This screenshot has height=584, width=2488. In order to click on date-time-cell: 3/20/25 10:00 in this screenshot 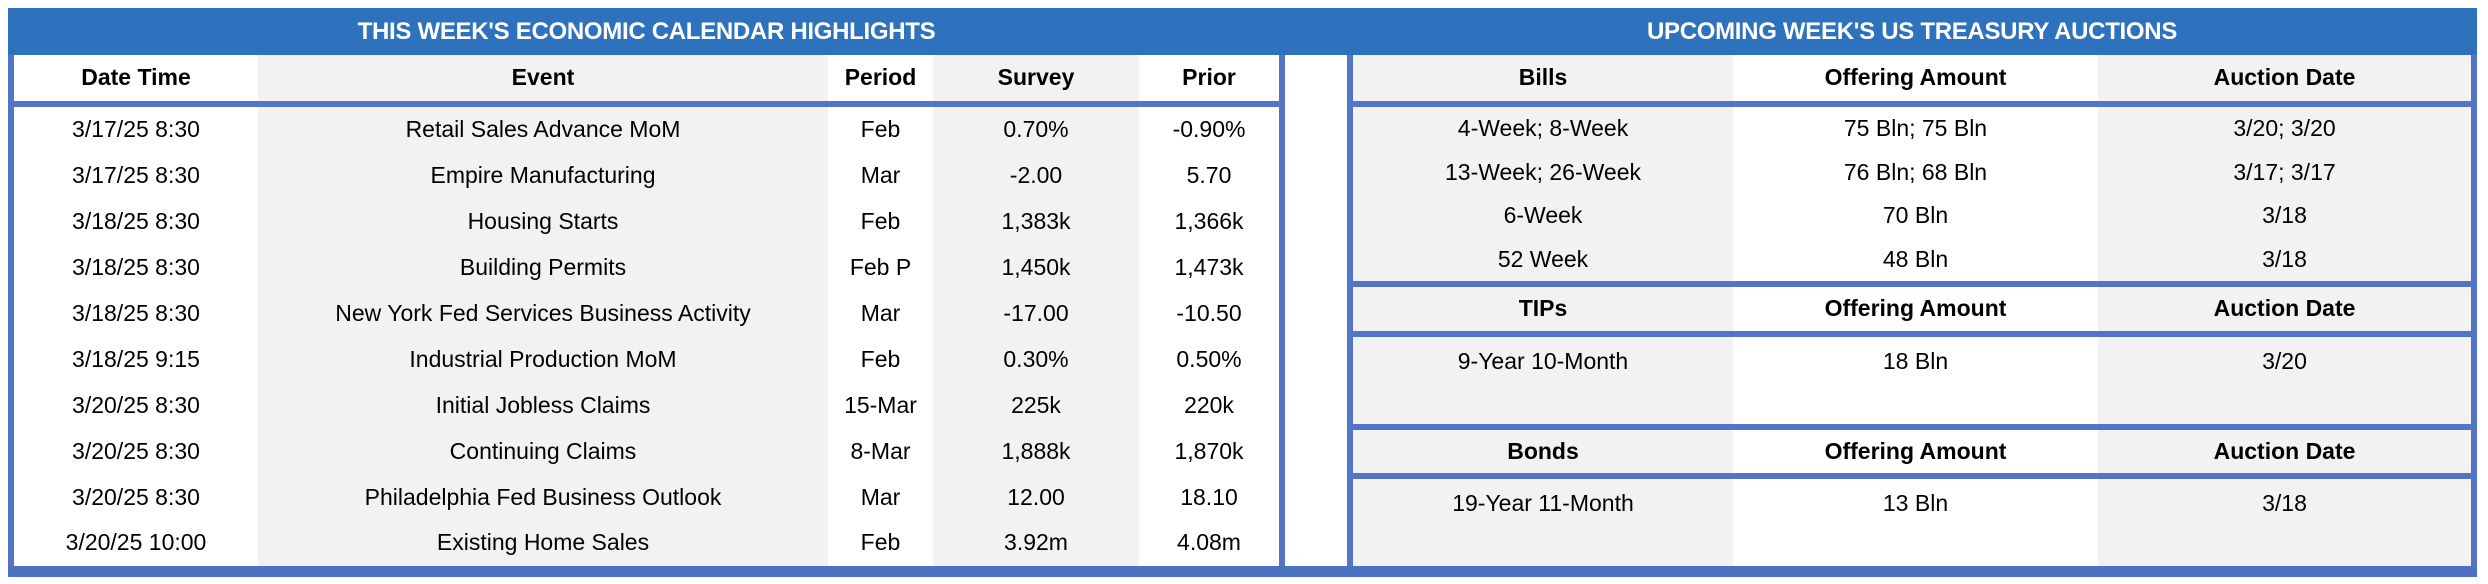, I will do `click(136, 542)`.